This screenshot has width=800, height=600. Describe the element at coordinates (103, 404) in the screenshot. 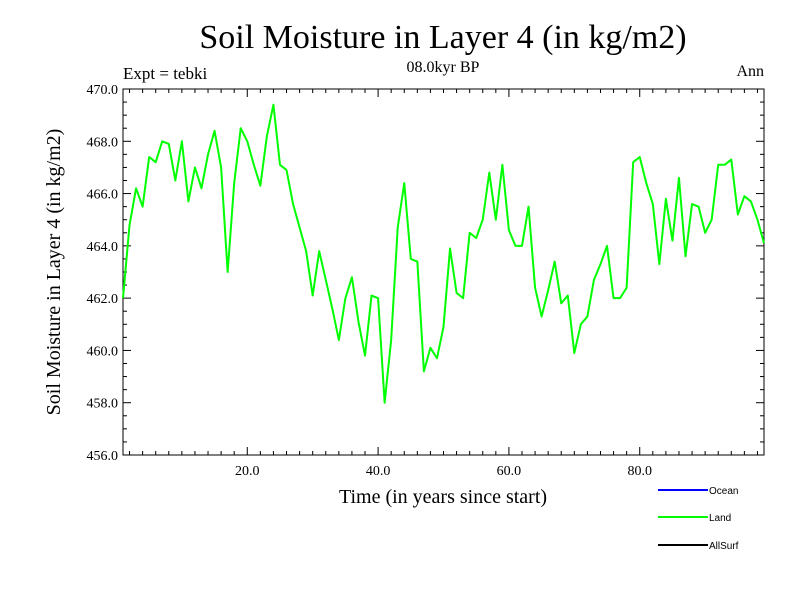

I see `y-tick-label: 458.0` at that location.